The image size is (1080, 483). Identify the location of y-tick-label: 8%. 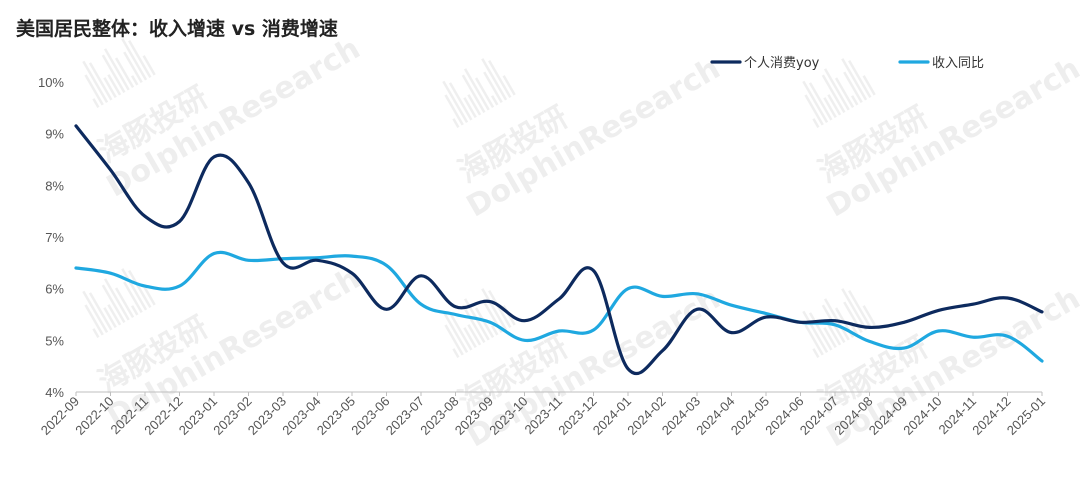
(54, 185).